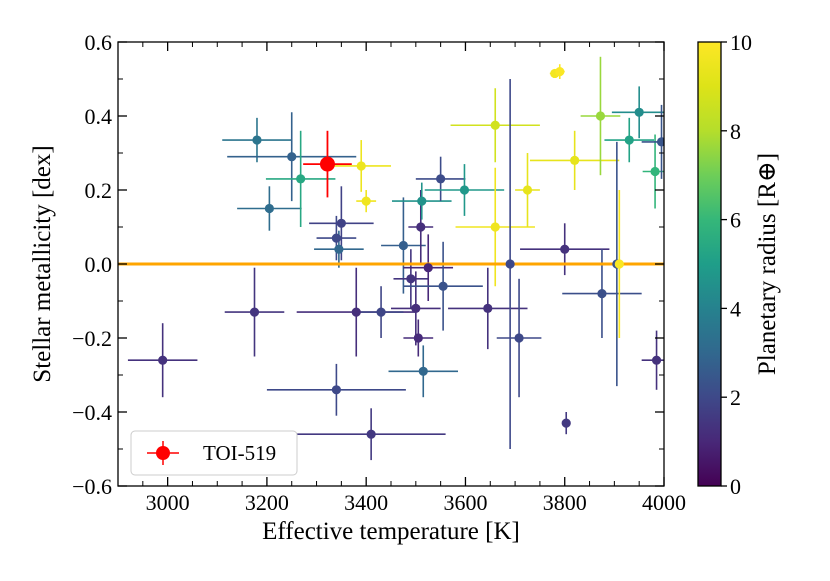 This screenshot has height=581, width=830. Describe the element at coordinates (99, 42) in the screenshot. I see `y-tick-label: 0.6` at that location.